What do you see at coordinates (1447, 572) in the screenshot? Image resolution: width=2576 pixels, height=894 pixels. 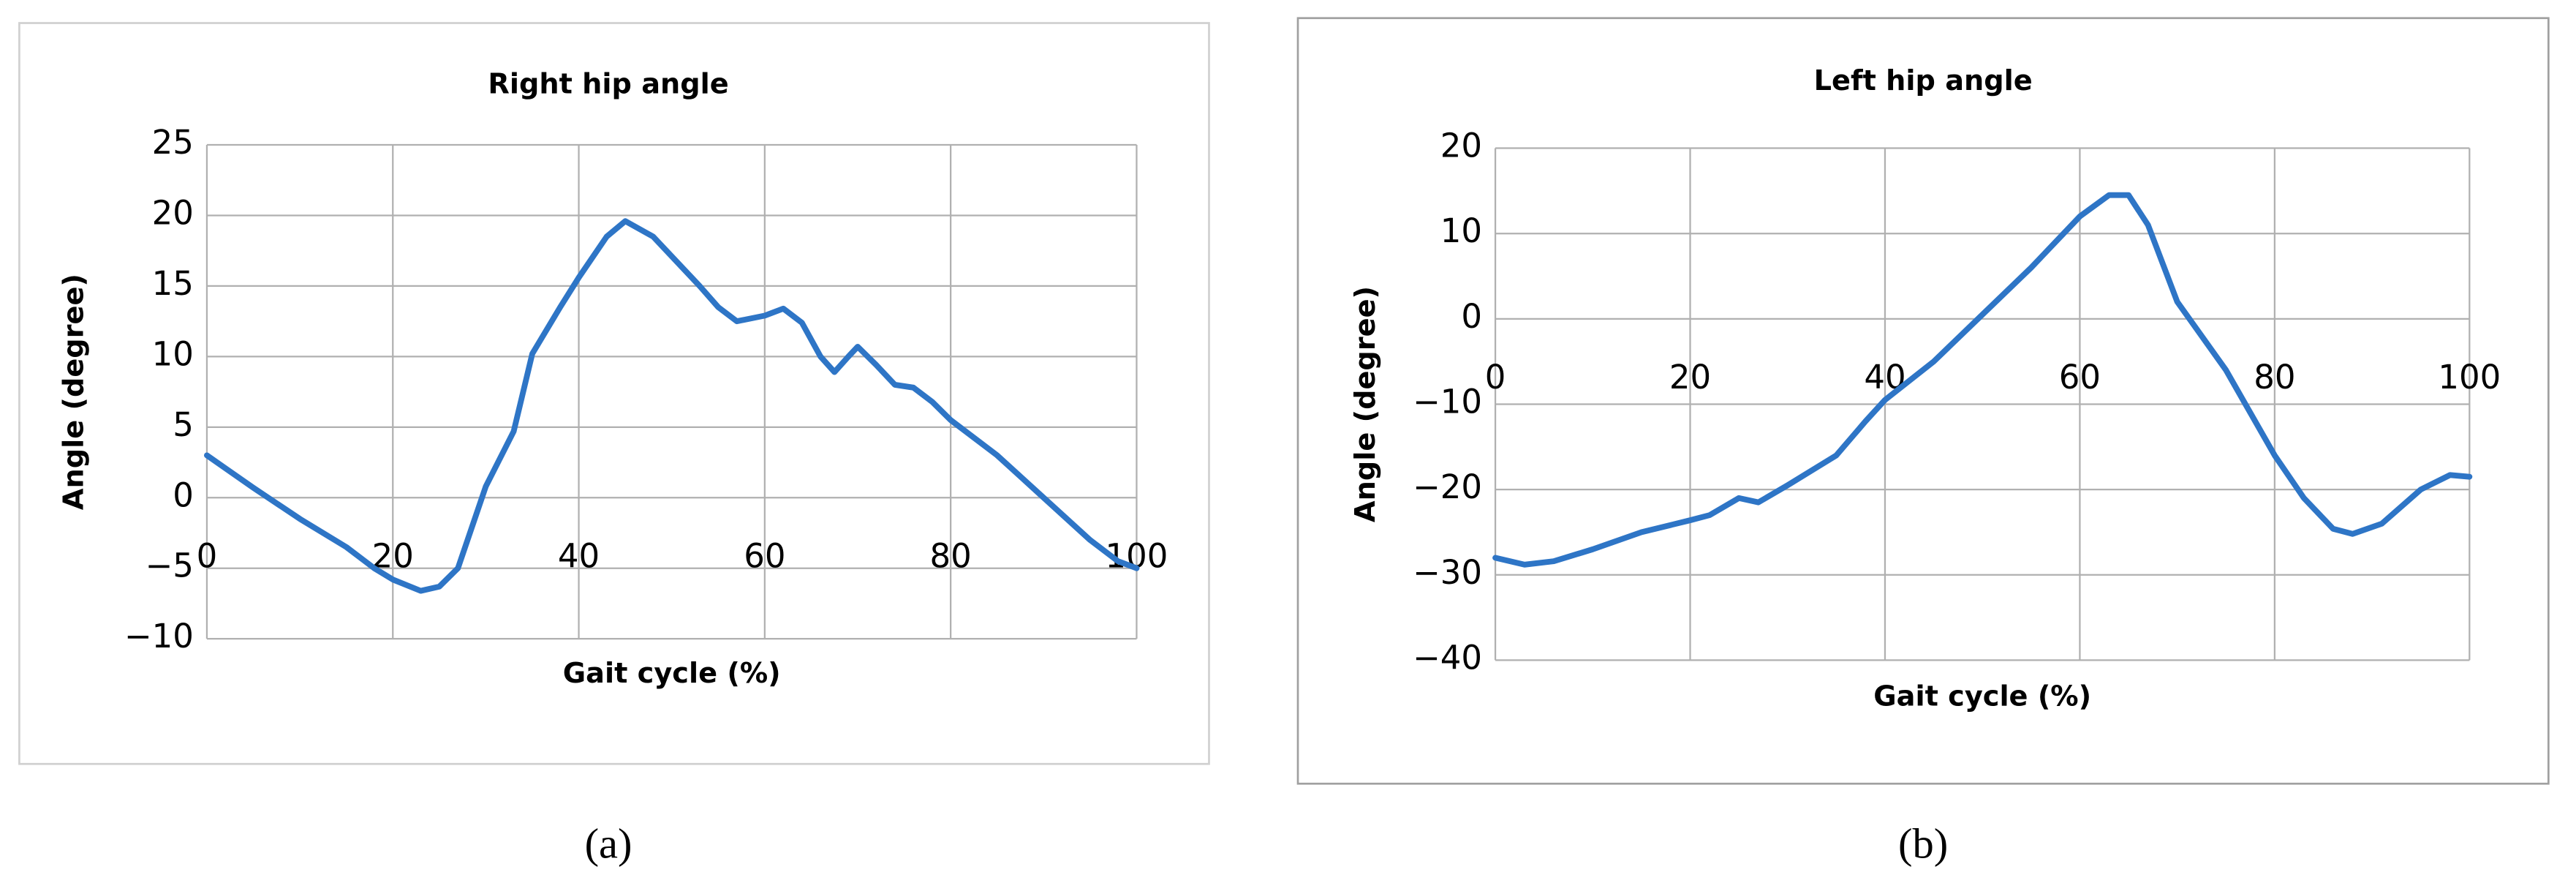 I see `y-tick-label: −30` at bounding box center [1447, 572].